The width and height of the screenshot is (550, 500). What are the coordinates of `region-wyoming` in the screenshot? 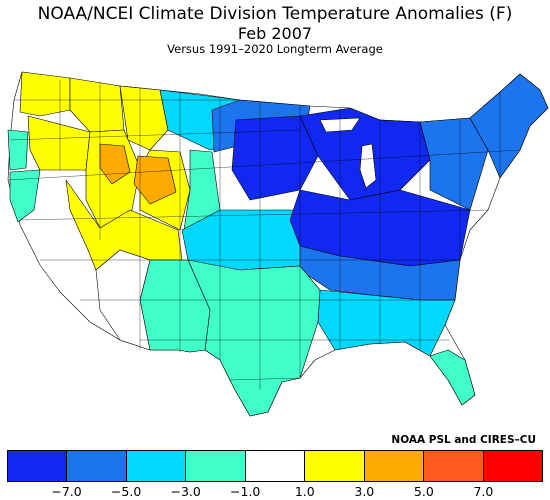 It's located at (155, 180).